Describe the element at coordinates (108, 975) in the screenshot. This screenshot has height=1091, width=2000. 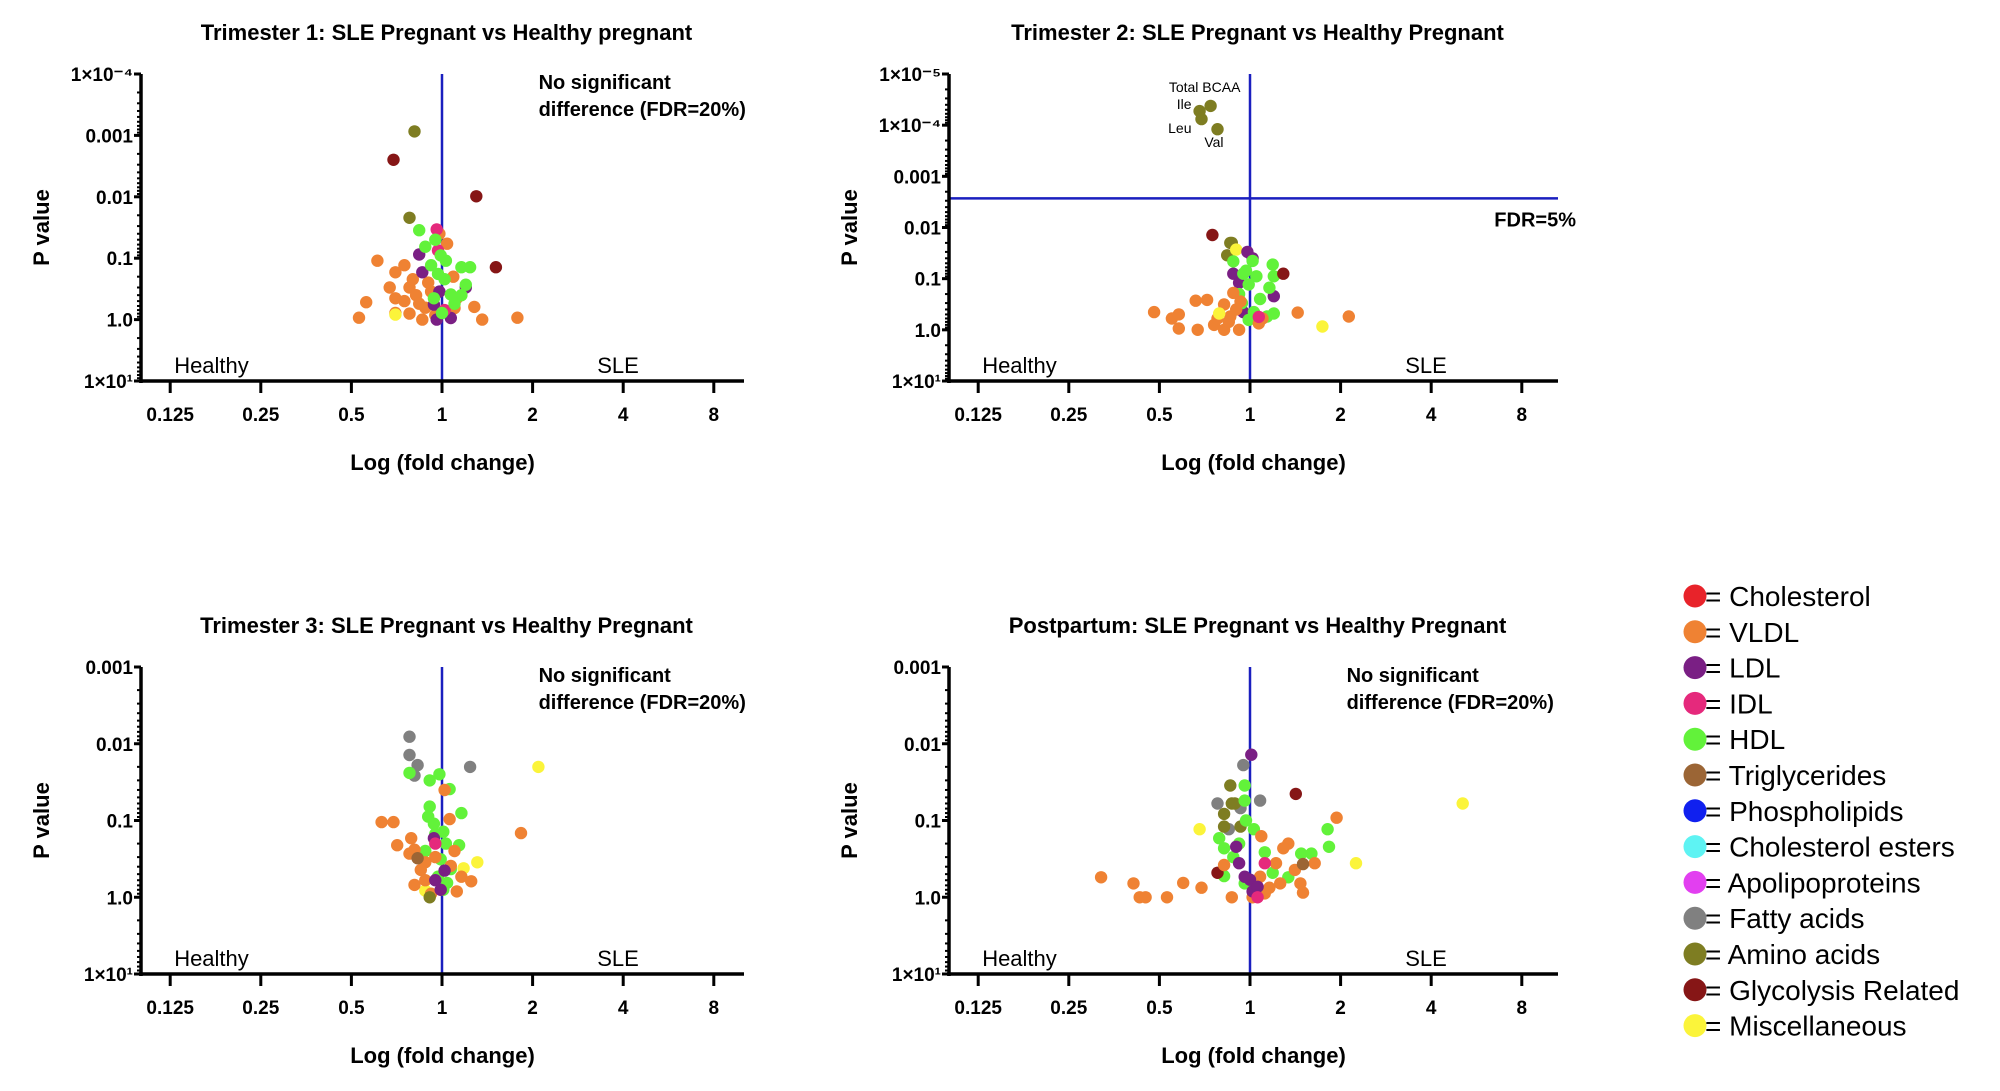
I see `y-tick-label: 1×10¹` at that location.